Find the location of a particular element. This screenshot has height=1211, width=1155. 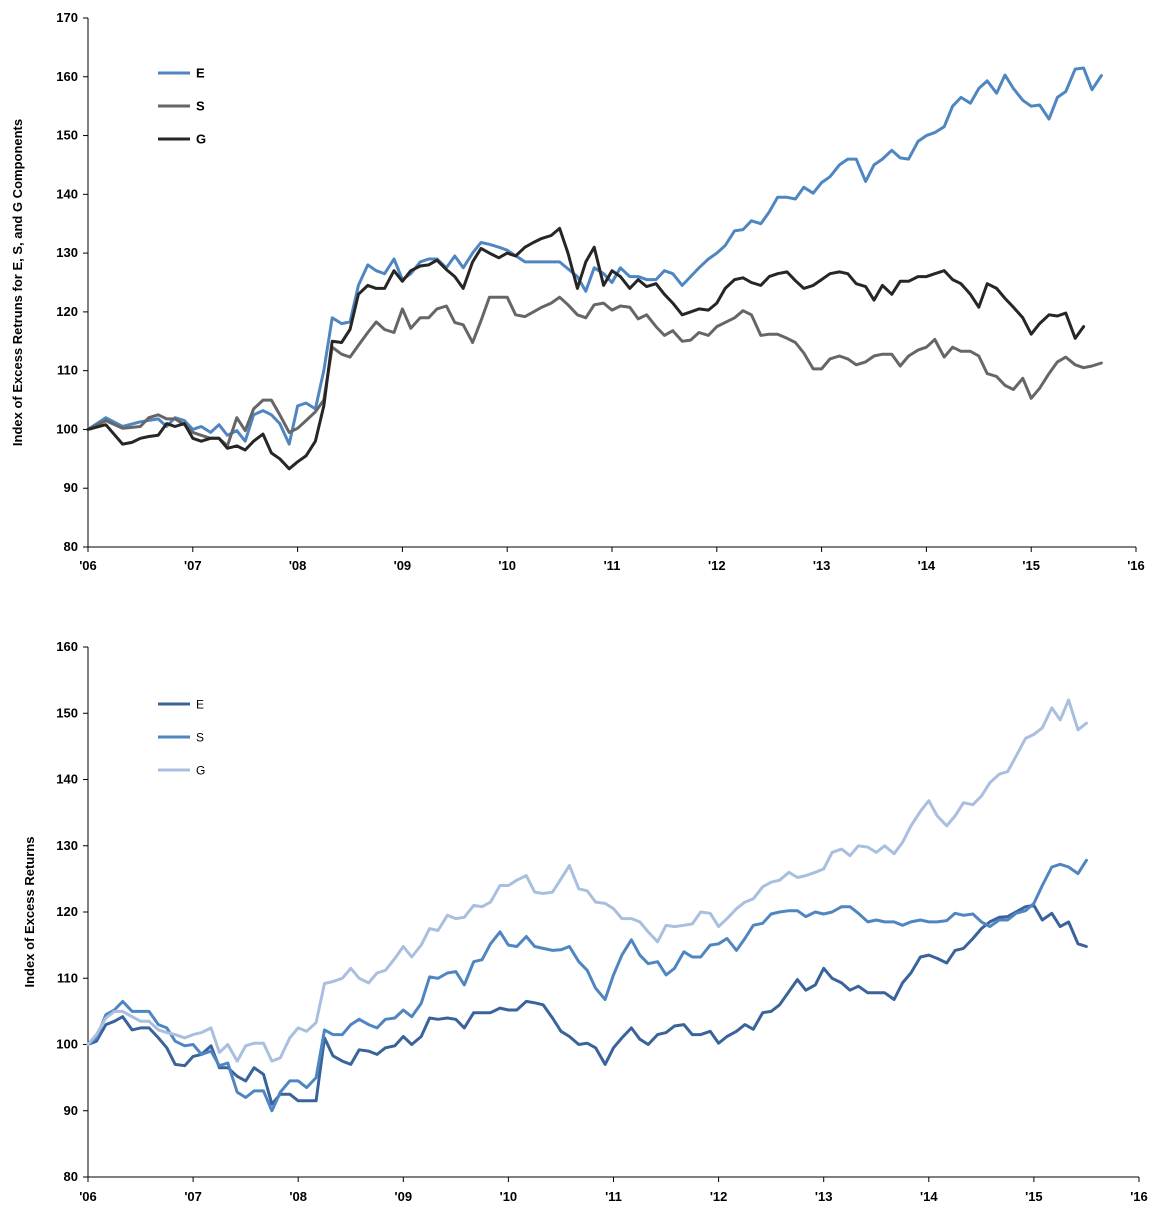

y-tick-label: 170 is located at coordinates (67, 17).